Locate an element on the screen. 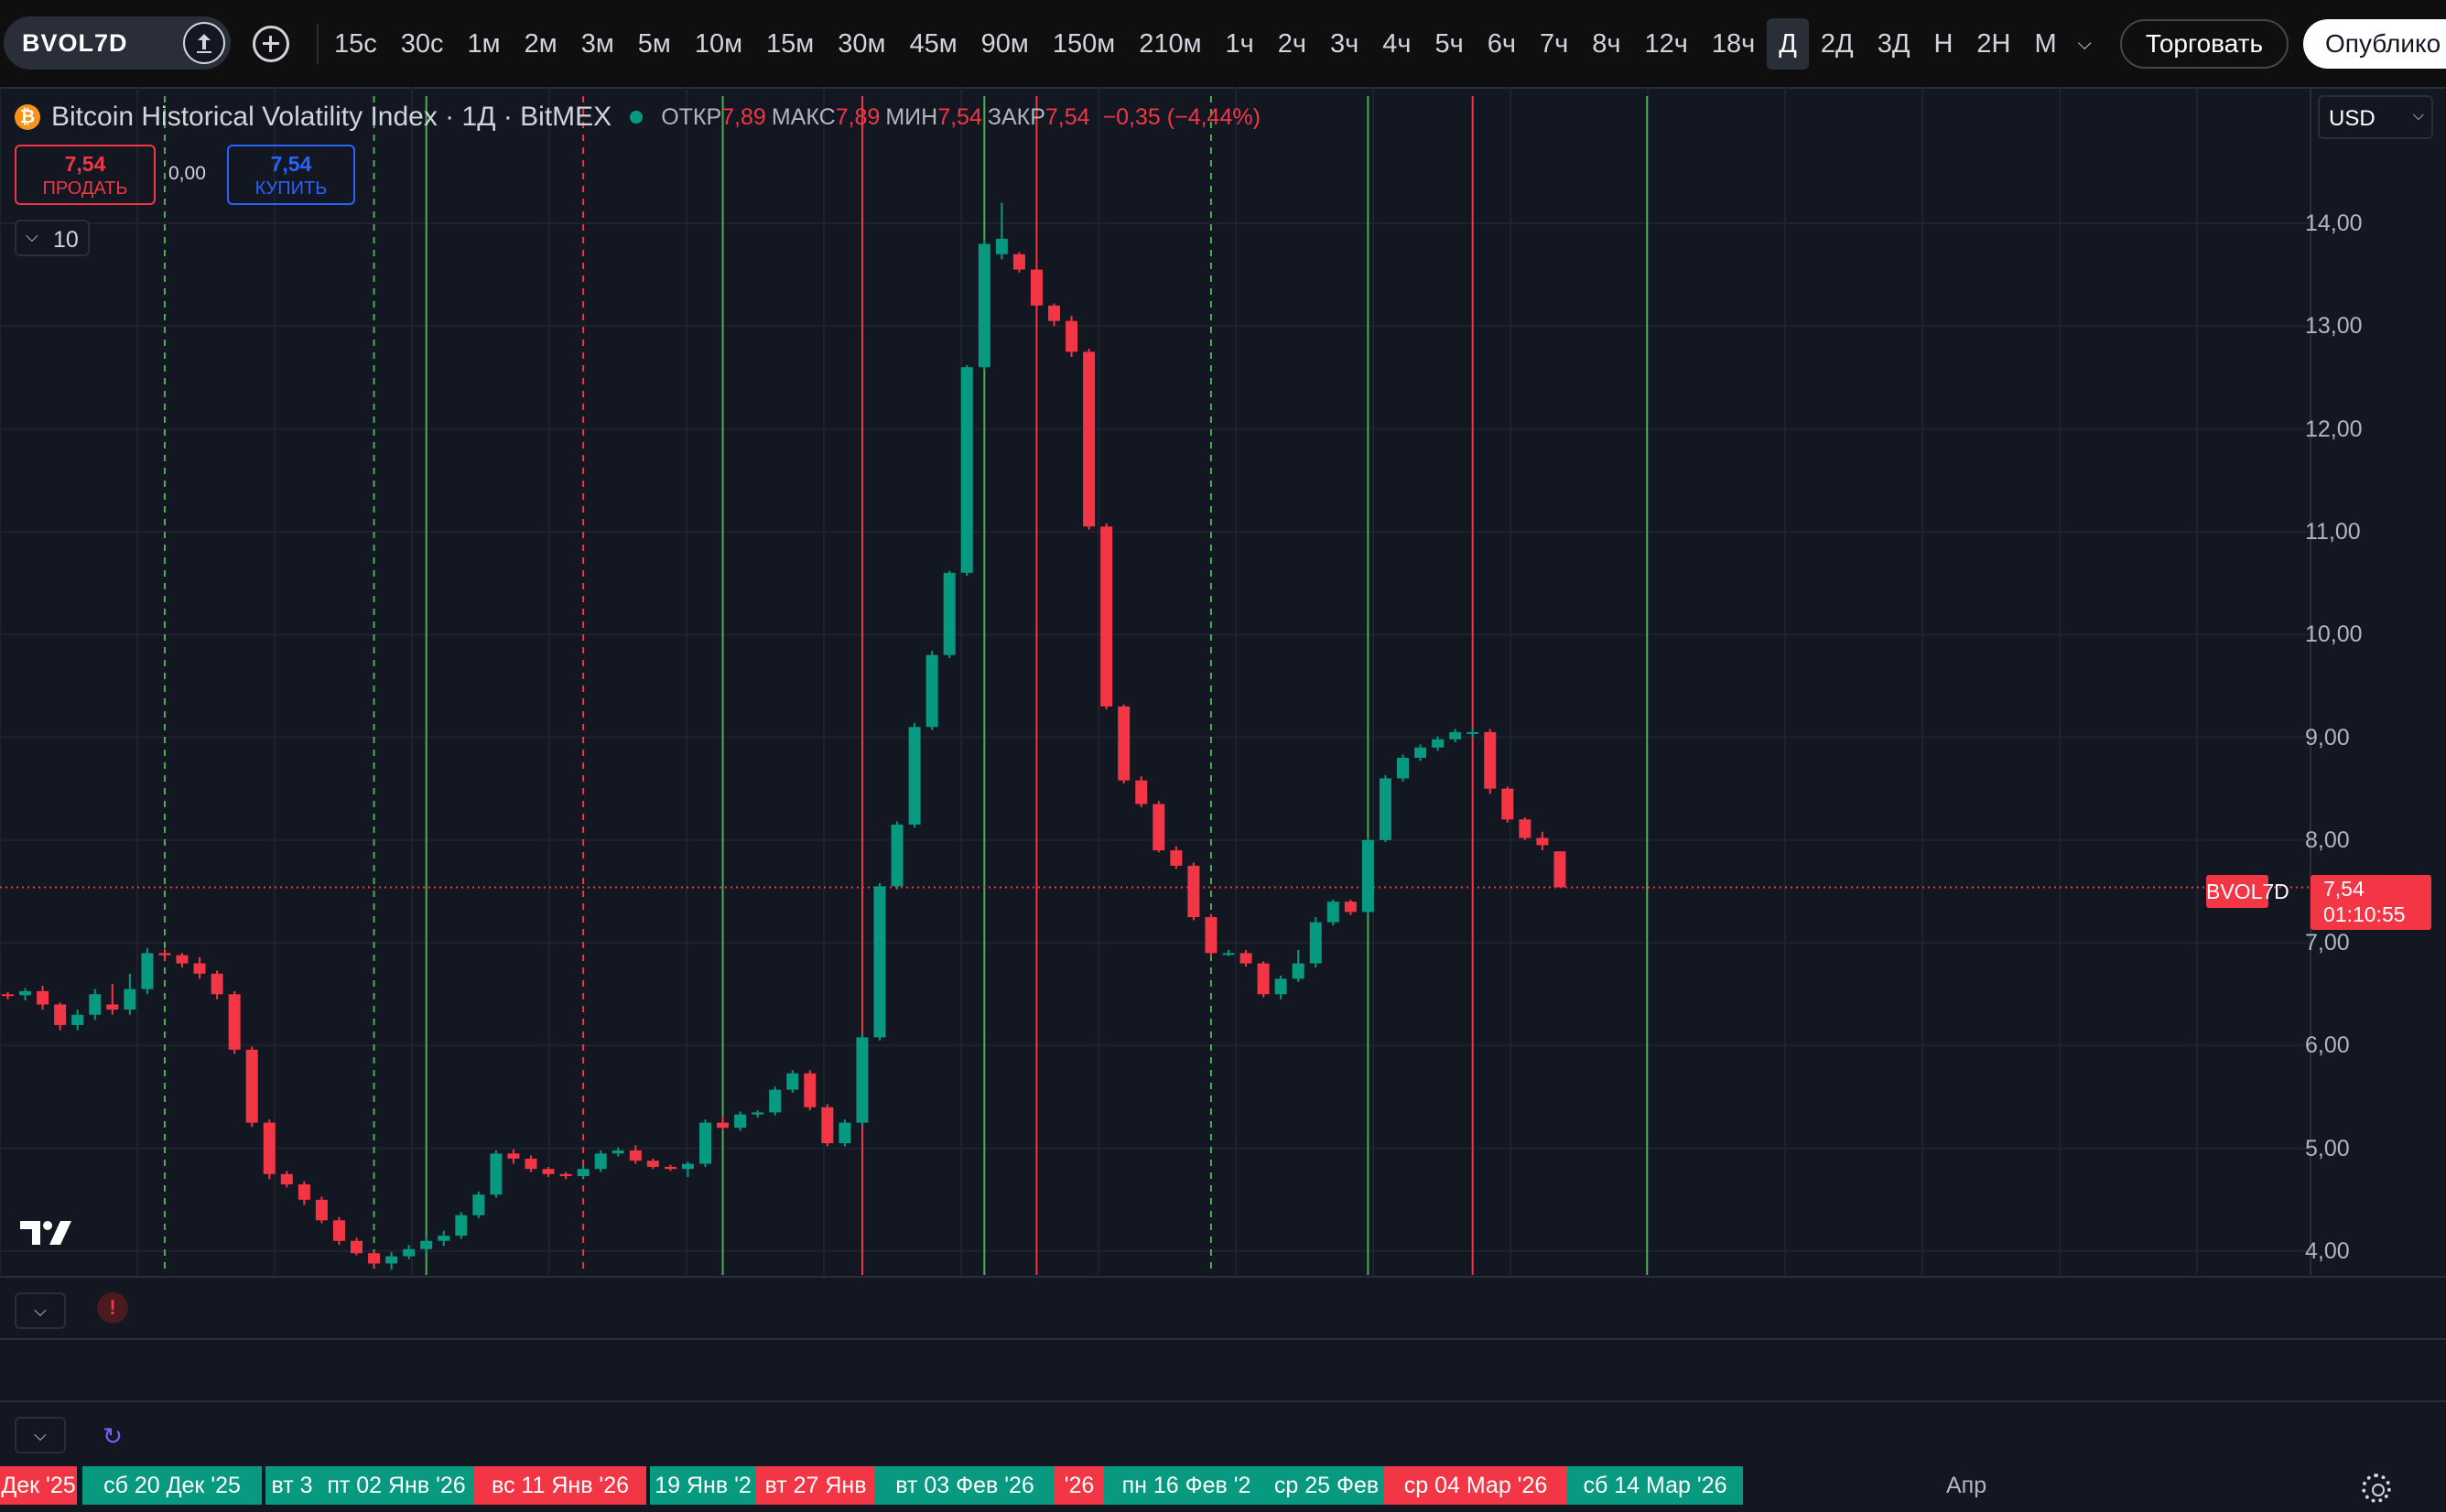 The image size is (2446, 1512). interval-6: 10м is located at coordinates (718, 44).